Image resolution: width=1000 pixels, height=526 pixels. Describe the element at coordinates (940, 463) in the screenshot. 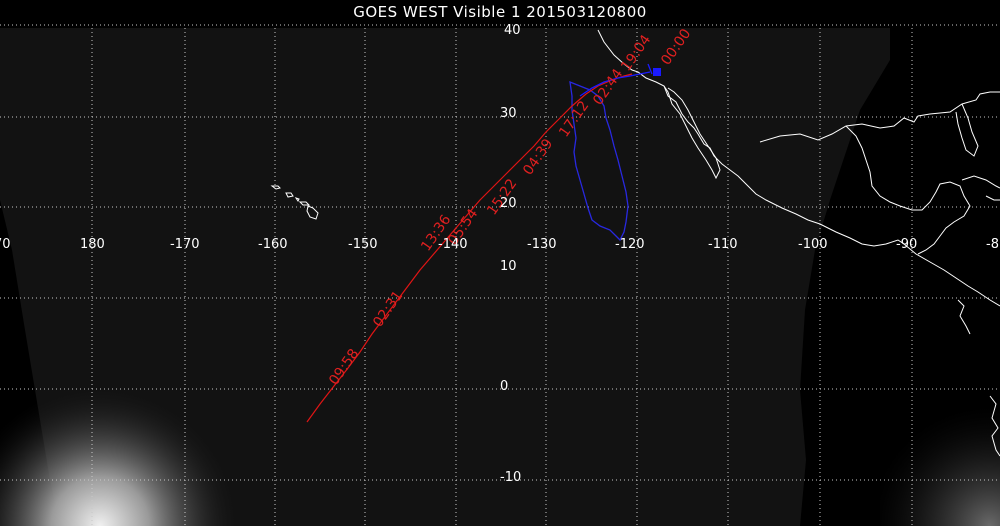

I see `terminator-glow-east` at that location.